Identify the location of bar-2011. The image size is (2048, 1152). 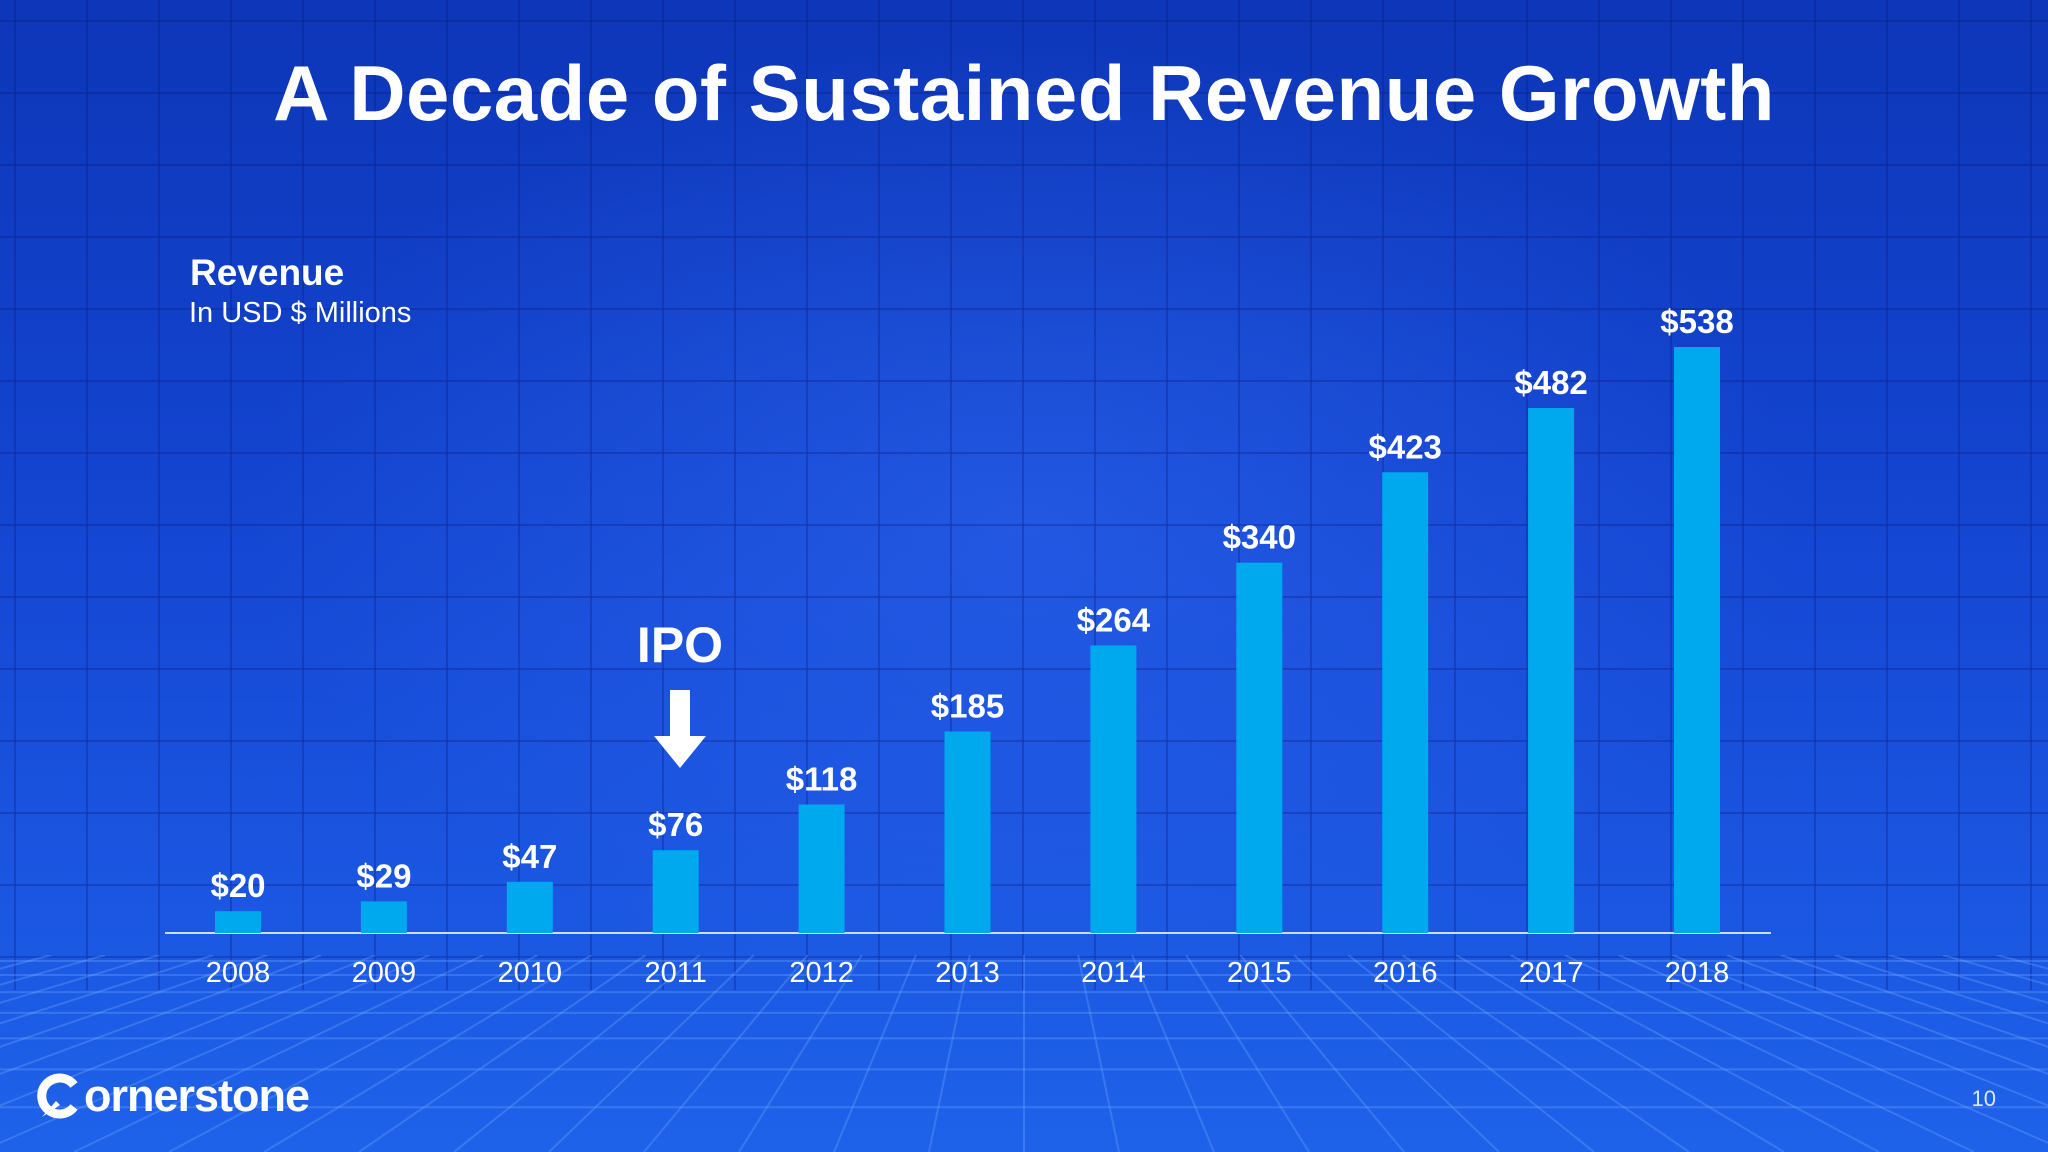
(675, 891).